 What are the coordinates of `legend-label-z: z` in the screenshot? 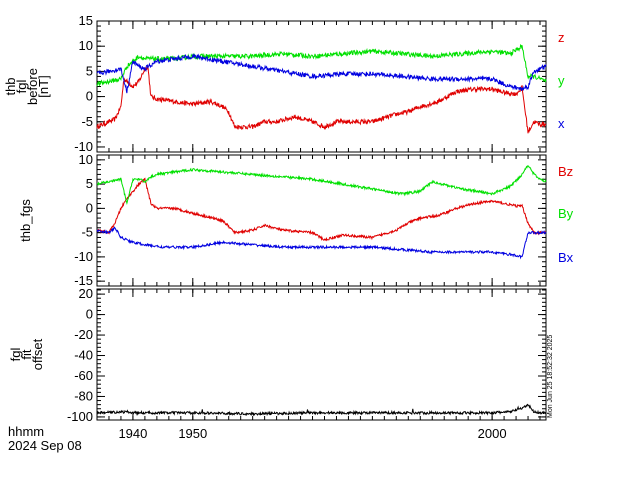 It's located at (561, 37).